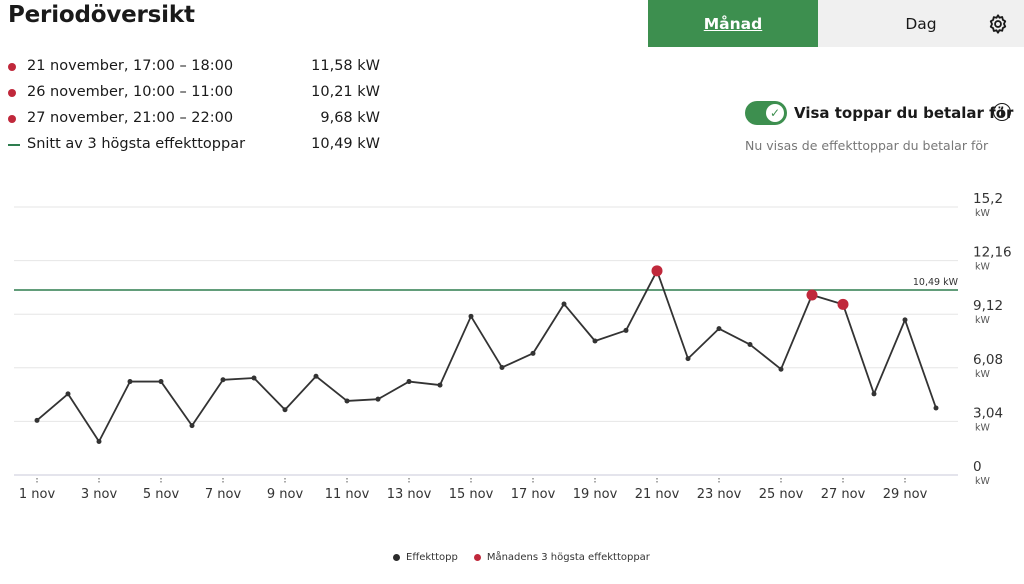 The width and height of the screenshot is (1024, 584). Describe the element at coordinates (733, 23) in the screenshot. I see `tab-month: Månad` at that location.